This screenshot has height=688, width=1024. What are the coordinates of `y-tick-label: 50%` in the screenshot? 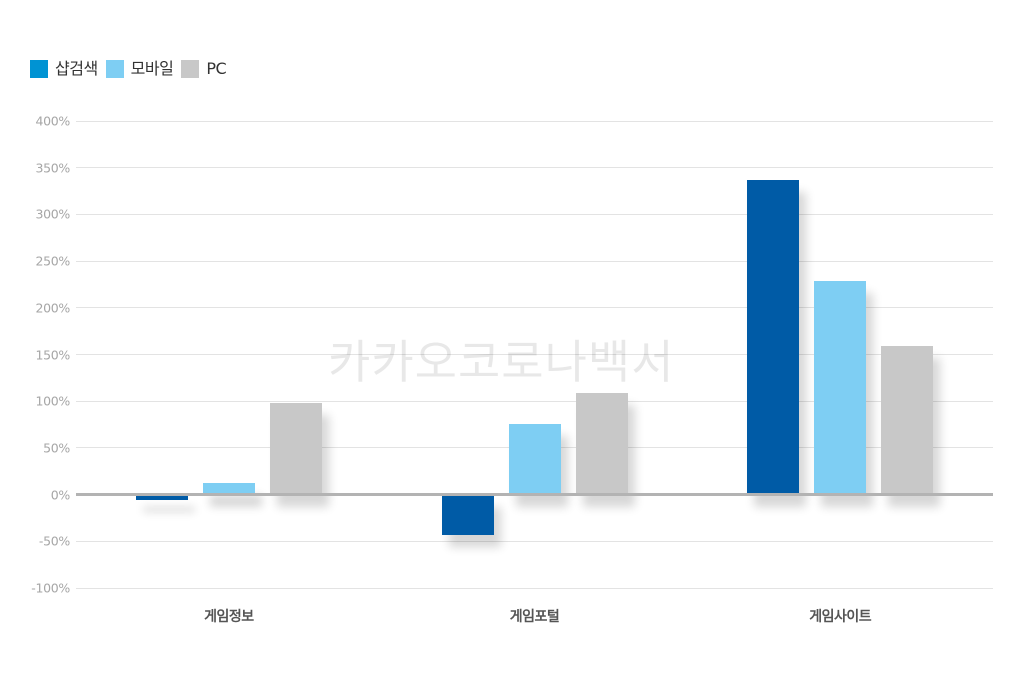 It's located at (56, 448).